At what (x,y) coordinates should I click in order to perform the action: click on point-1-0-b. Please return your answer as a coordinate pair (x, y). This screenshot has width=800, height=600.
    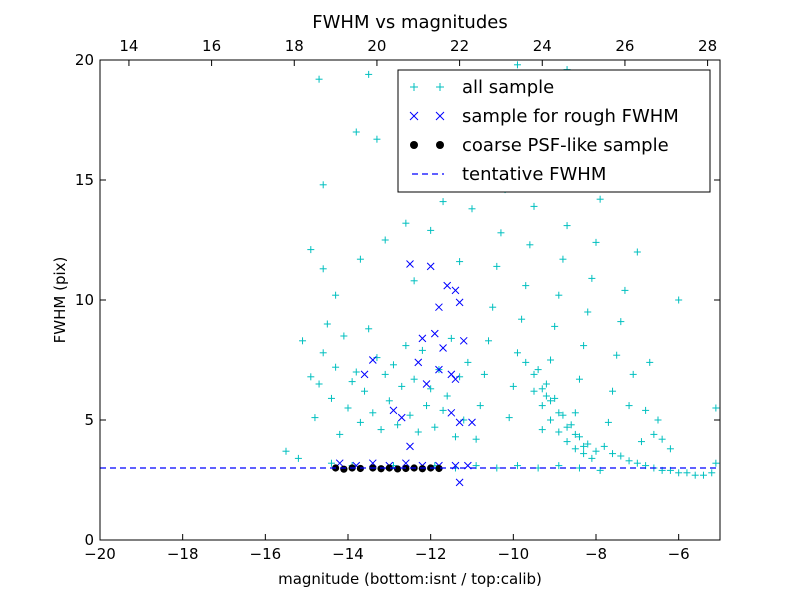
    Looking at the image, I should click on (410, 264).